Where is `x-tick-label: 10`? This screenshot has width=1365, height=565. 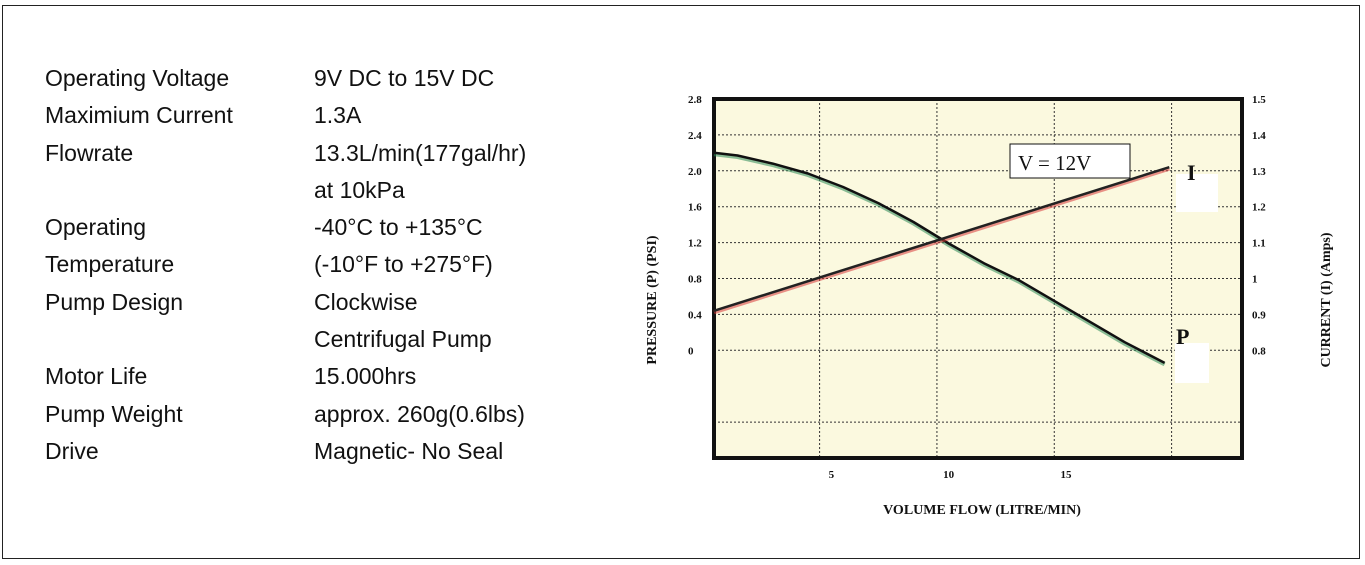
x-tick-label: 10 is located at coordinates (949, 475).